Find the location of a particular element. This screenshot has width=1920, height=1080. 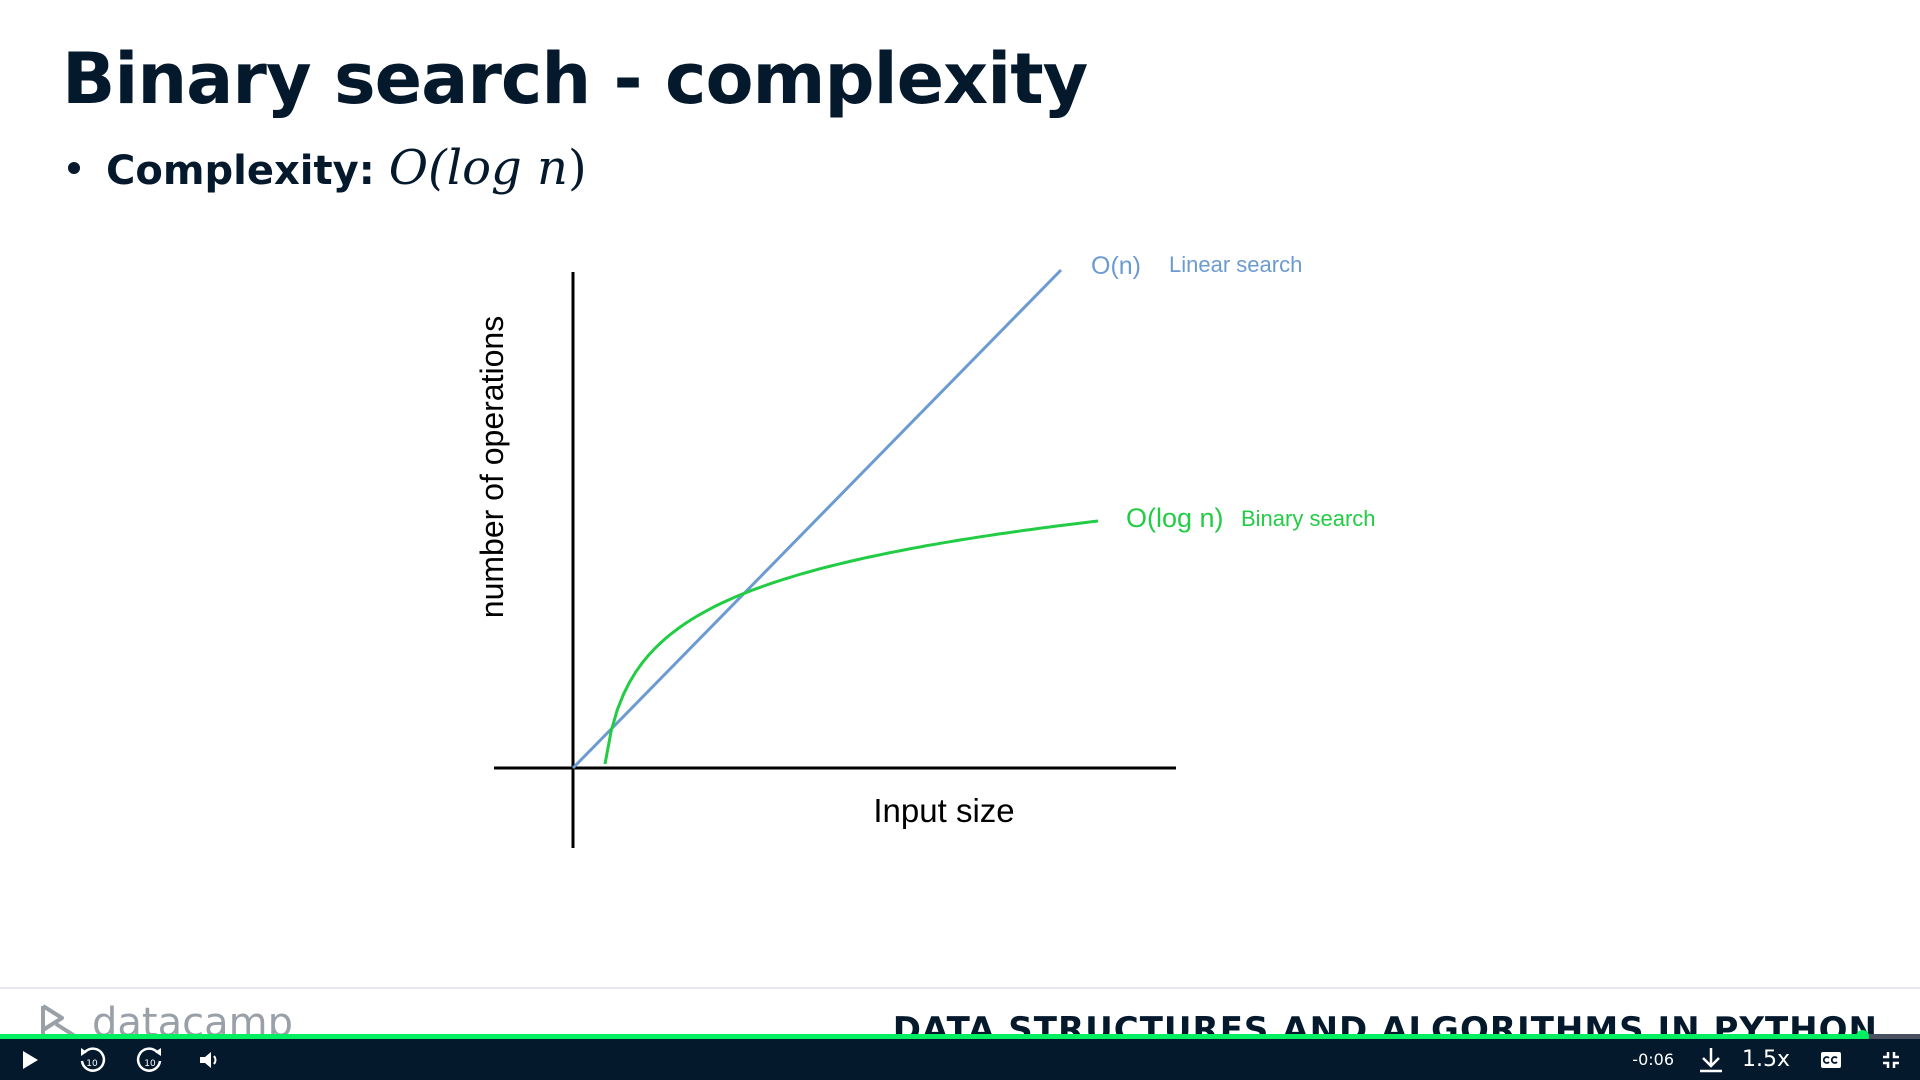

linear-complexity-label: O(n) is located at coordinates (1116, 266).